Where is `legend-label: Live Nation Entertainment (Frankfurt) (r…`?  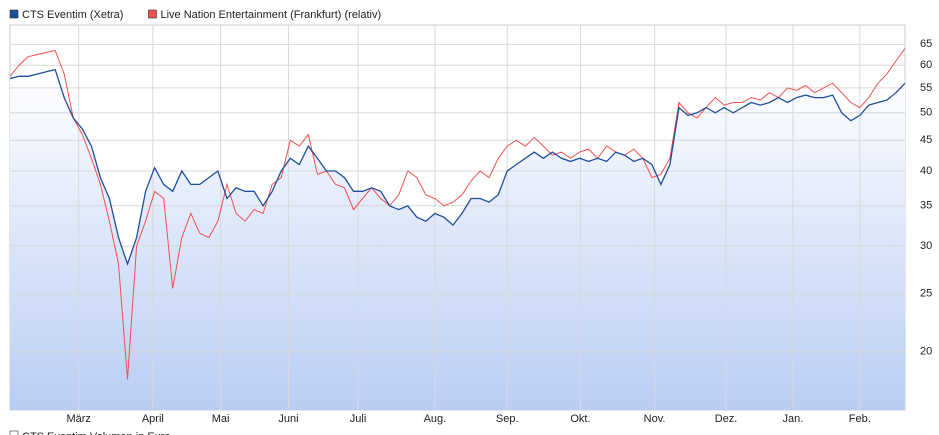 legend-label: Live Nation Entertainment (Frankfurt) (r… is located at coordinates (270, 15).